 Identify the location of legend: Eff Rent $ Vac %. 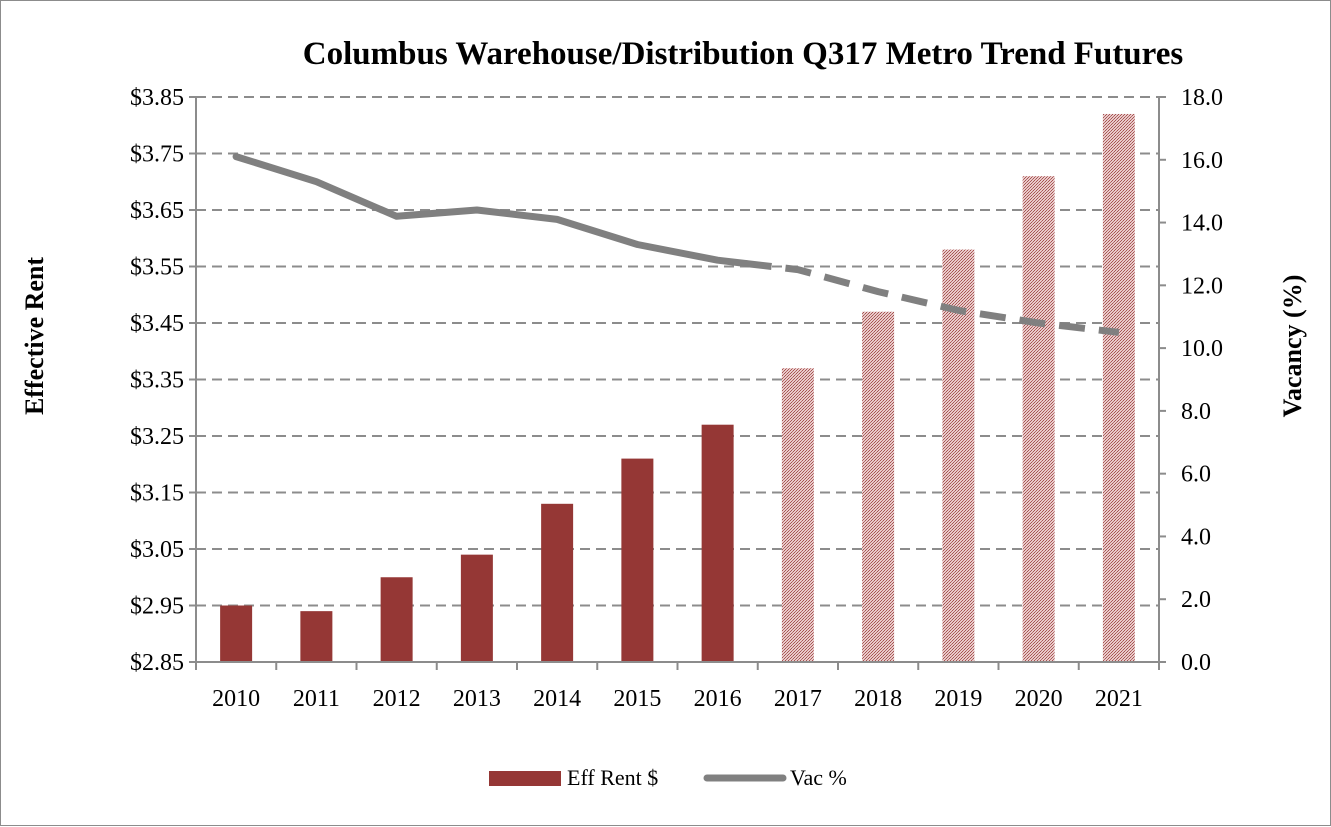
(668, 777).